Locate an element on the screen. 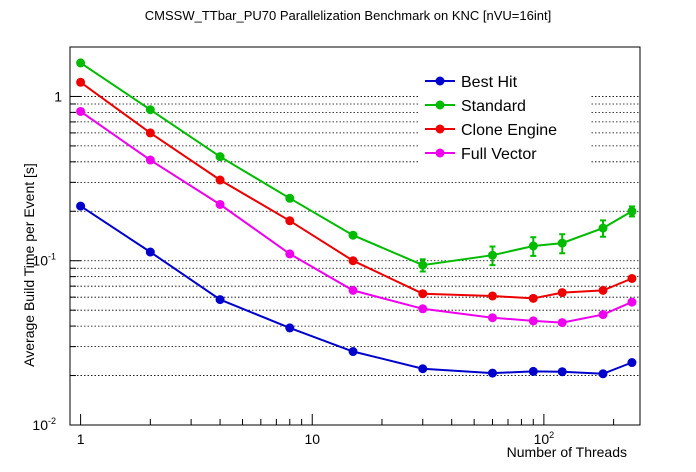 Image resolution: width=696 pixels, height=472 pixels. x-tick-label: 1 is located at coordinates (81, 439).